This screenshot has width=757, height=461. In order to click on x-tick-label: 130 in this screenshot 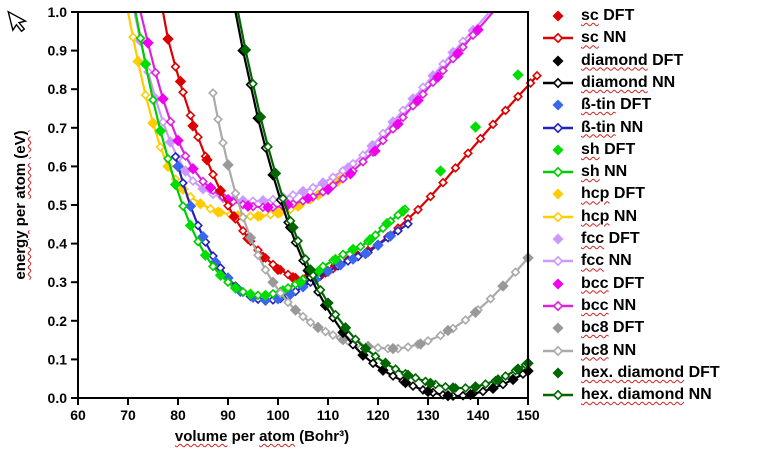, I will do `click(428, 415)`.